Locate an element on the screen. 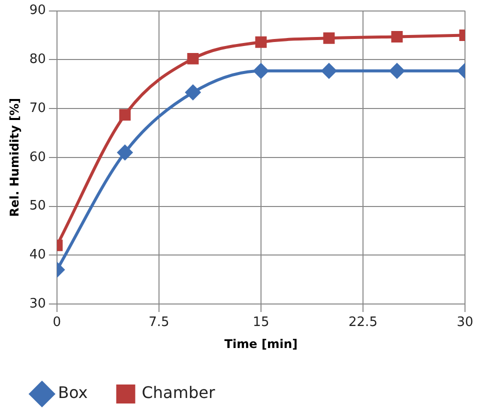 Image resolution: width=477 pixels, height=412 pixels. x-axis-title: Time [min] is located at coordinates (261, 343).